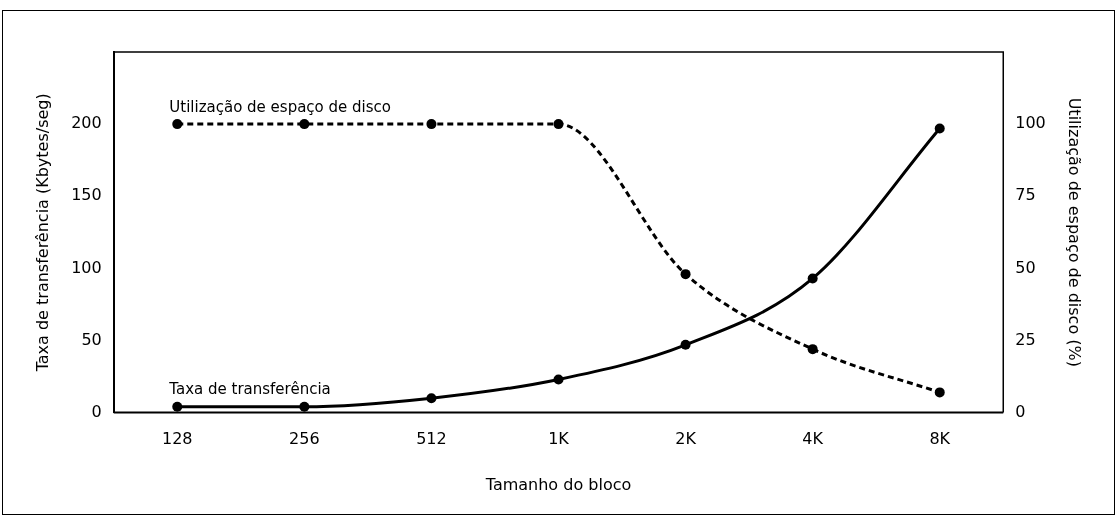  I want to click on y-tick-label: 0, so click(96, 411).